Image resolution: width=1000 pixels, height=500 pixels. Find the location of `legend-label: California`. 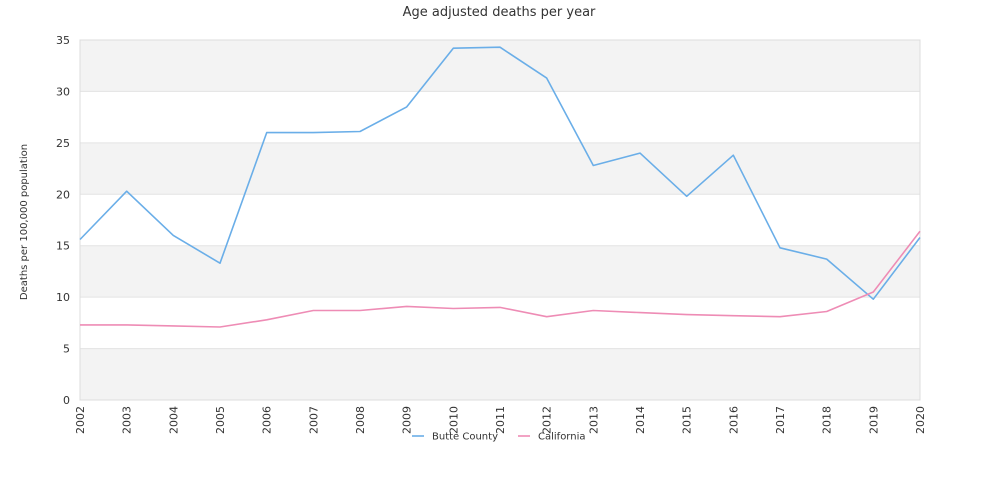

legend-label: California is located at coordinates (562, 437).